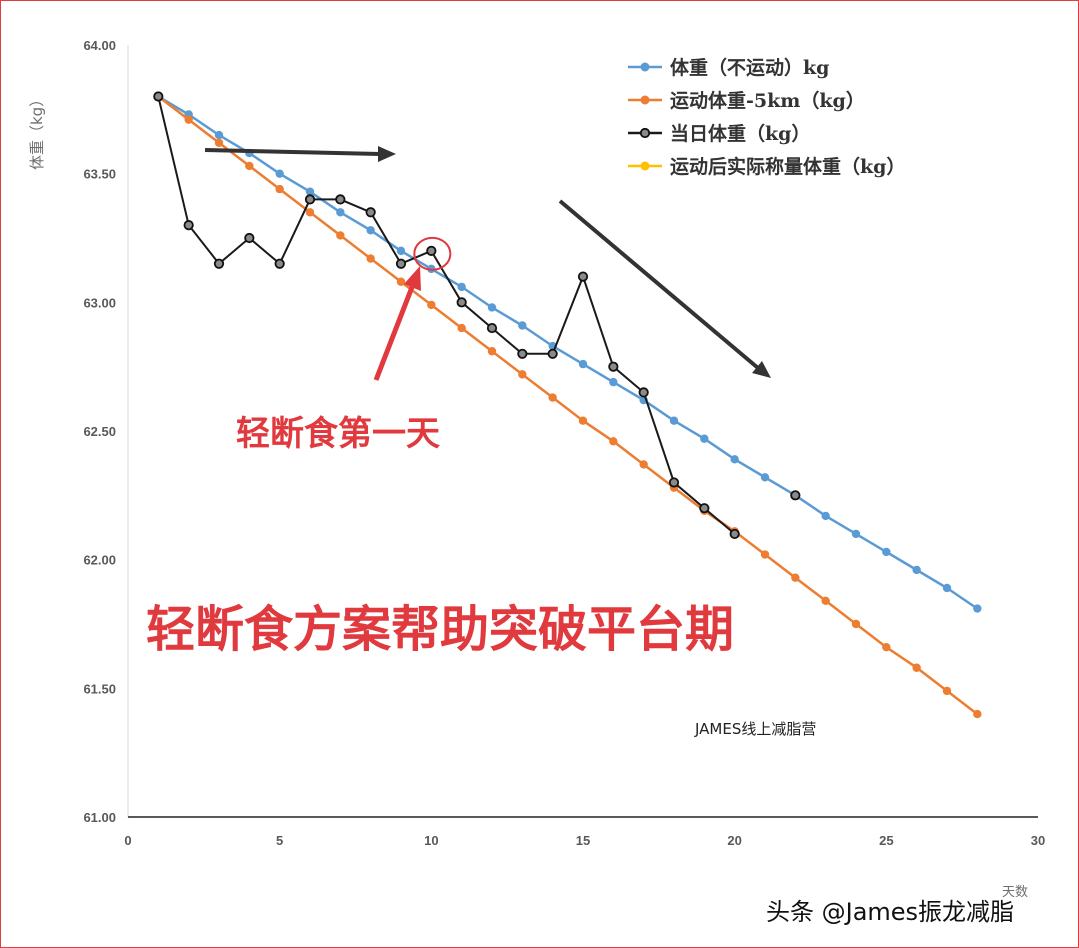 The width and height of the screenshot is (1079, 948). I want to click on y-axis-label-part1: 体重（kg）, so click(37, 131).